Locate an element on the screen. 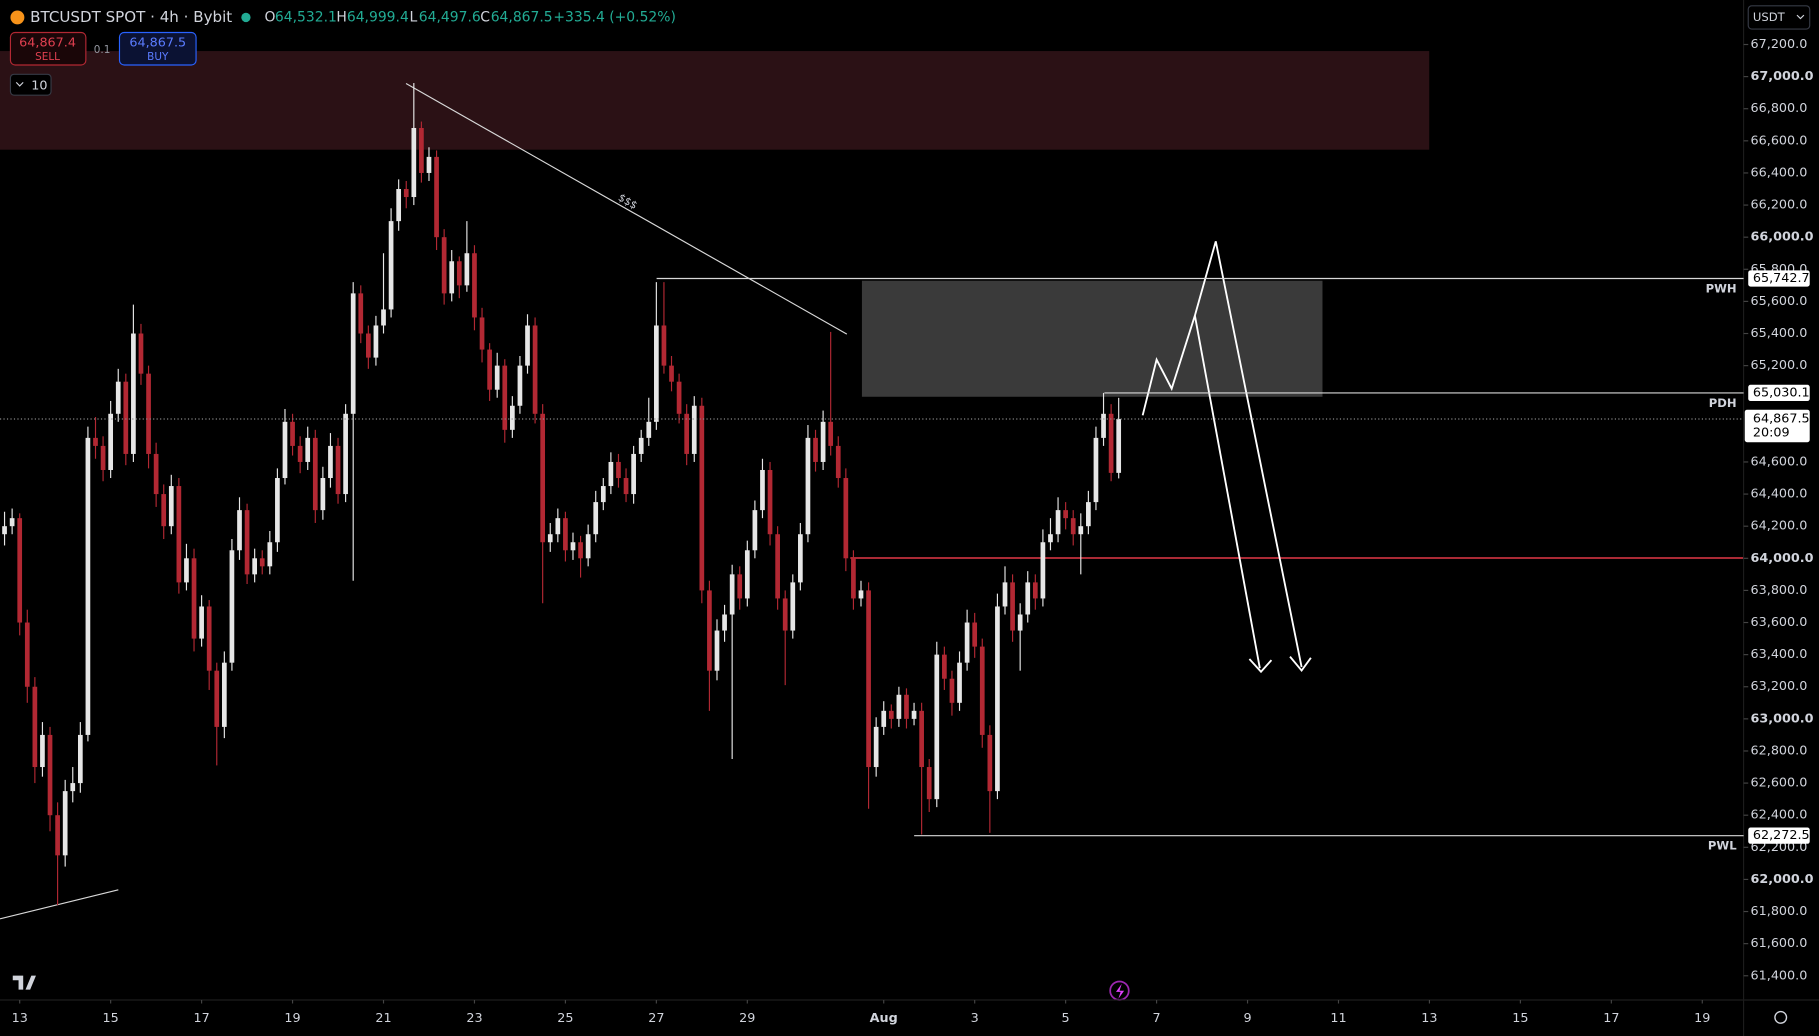  x-tick-label: 15 is located at coordinates (111, 1018).